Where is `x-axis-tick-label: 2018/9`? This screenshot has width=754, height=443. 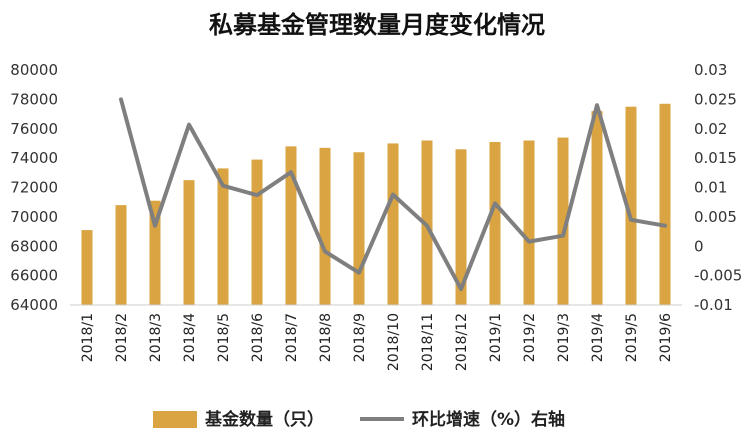
x-axis-tick-label: 2018/9 is located at coordinates (360, 337).